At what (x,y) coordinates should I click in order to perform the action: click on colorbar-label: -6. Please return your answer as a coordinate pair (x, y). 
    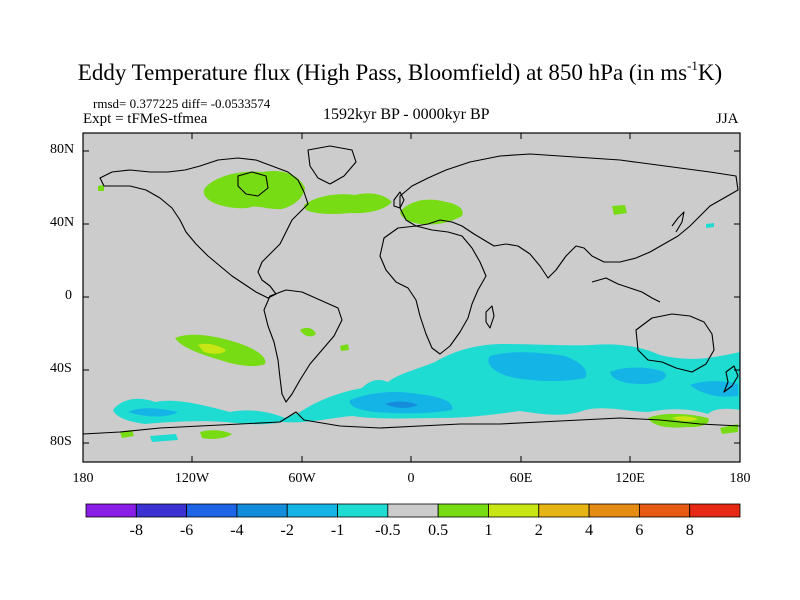
    Looking at the image, I should click on (186, 530).